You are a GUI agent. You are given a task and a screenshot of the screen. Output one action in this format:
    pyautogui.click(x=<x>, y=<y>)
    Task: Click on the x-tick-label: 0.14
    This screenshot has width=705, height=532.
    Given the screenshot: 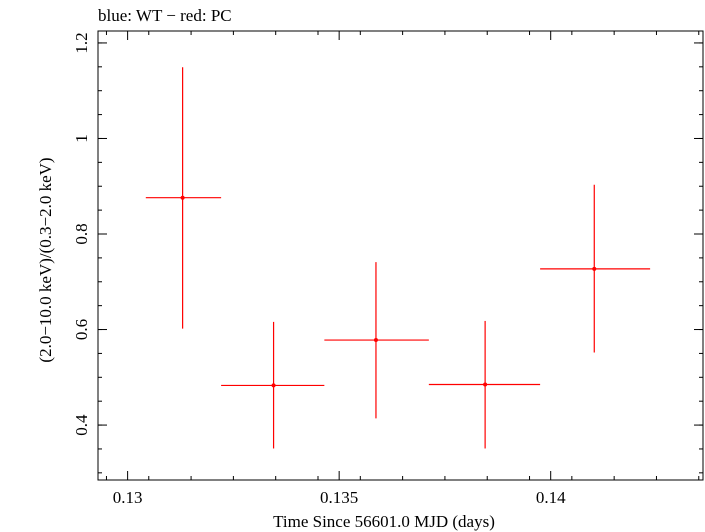 What is the action you would take?
    pyautogui.click(x=551, y=497)
    